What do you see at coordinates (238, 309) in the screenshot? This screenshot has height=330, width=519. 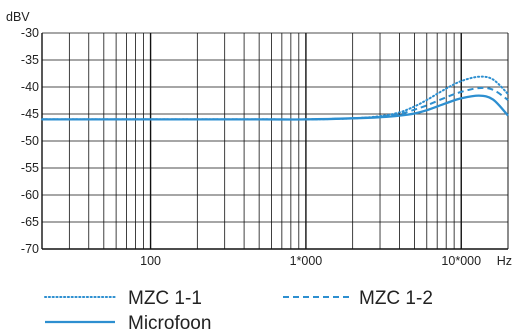 I see `legend: MZC 1-1 MZC 1-2 Microfoon` at bounding box center [238, 309].